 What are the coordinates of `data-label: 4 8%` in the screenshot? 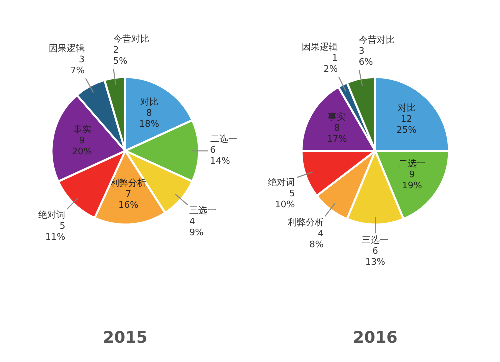 It's located at (317, 239).